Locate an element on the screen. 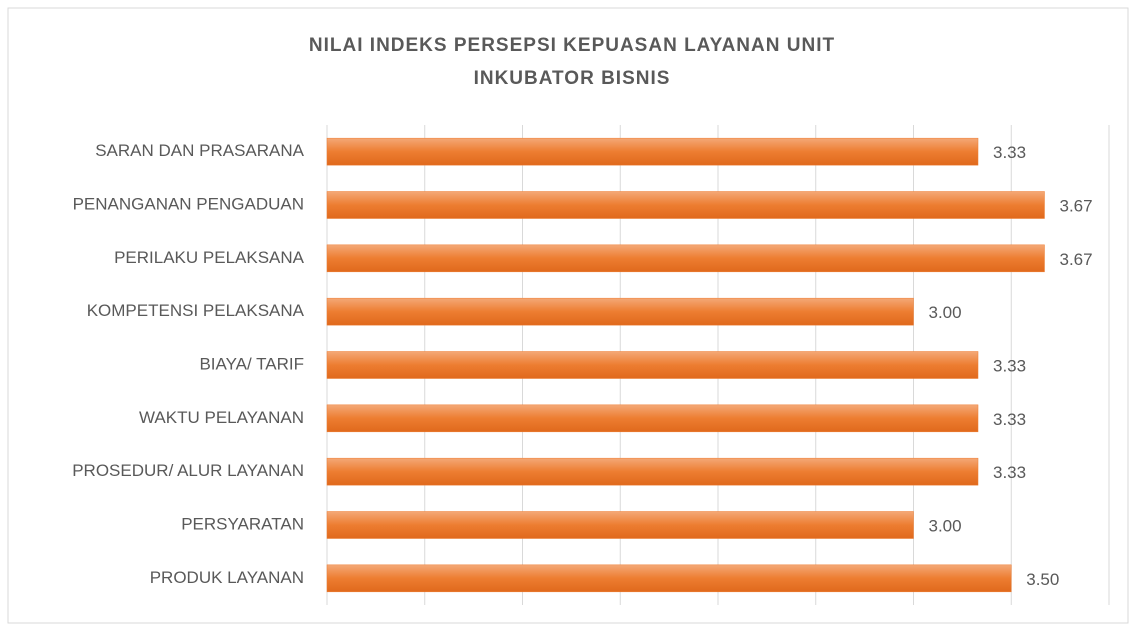  y-tick-label: PRODUK LAYANAN is located at coordinates (227, 577).